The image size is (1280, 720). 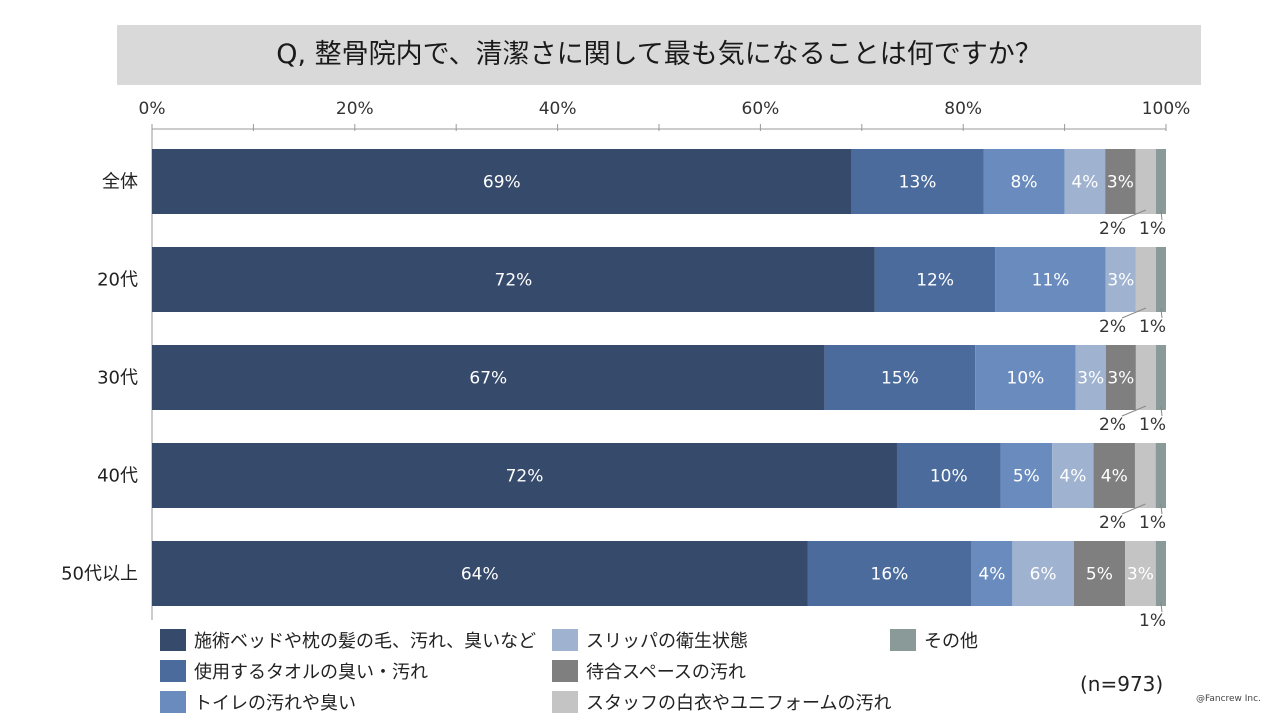 What do you see at coordinates (666, 672) in the screenshot?
I see `legend-label: 待合スペースの汚れ` at bounding box center [666, 672].